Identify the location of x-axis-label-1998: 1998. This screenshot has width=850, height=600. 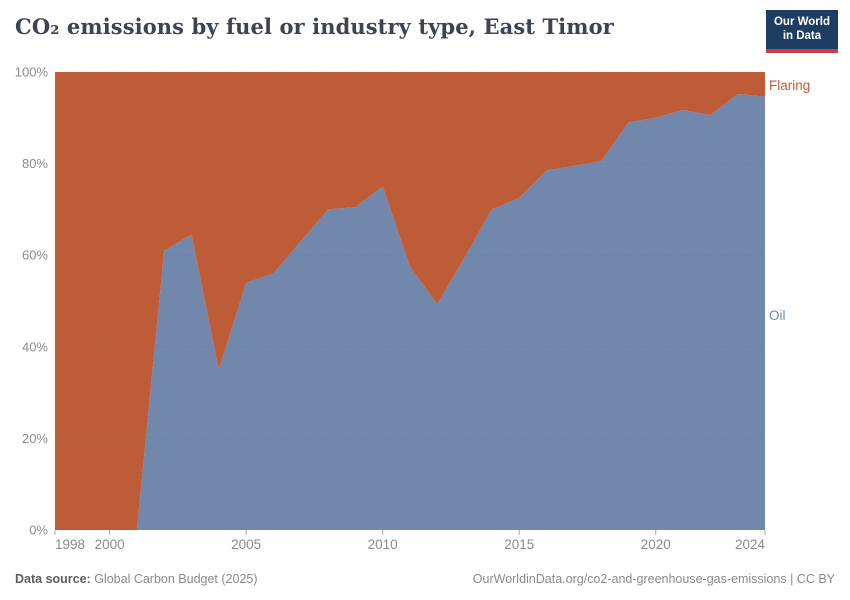
(70, 544).